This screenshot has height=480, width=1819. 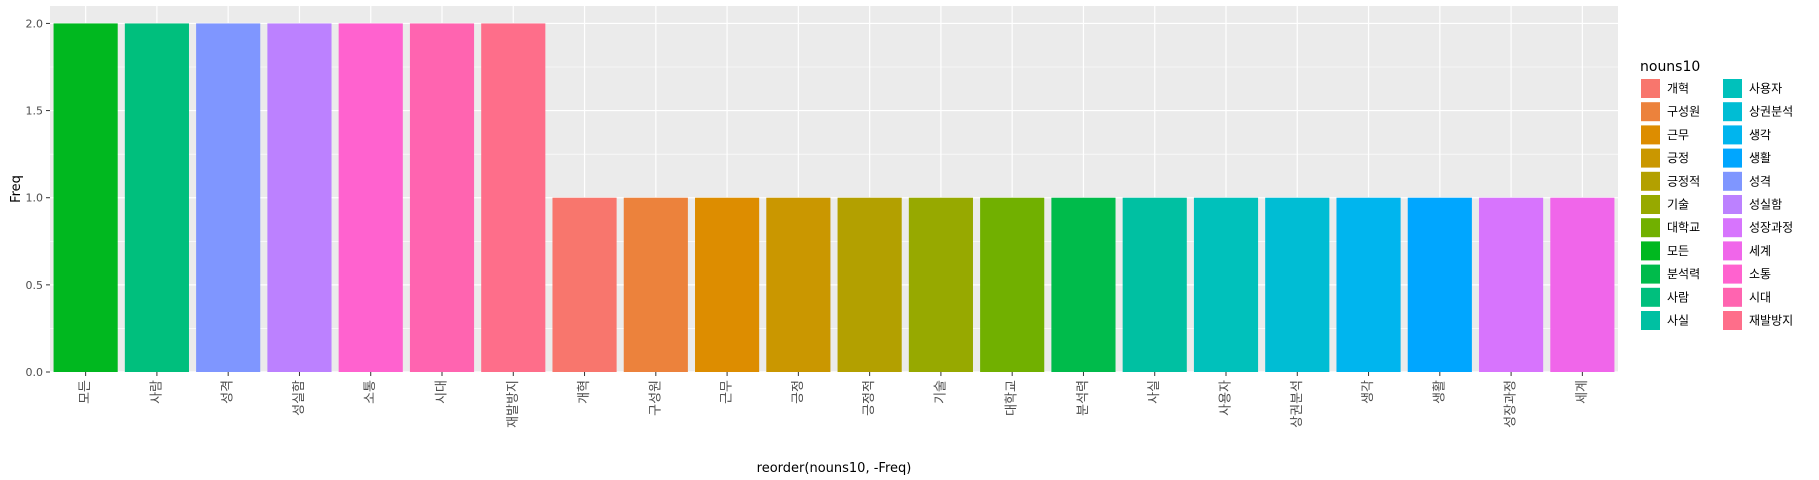 What do you see at coordinates (16, 189) in the screenshot?
I see `y-axis-title: Freq` at bounding box center [16, 189].